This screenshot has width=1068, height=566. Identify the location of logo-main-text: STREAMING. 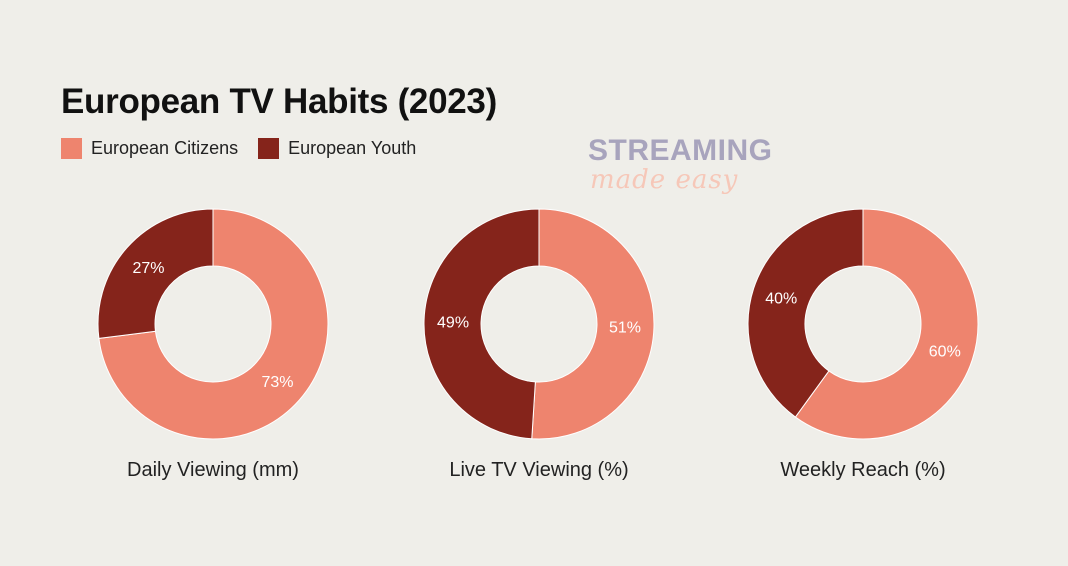
(680, 150).